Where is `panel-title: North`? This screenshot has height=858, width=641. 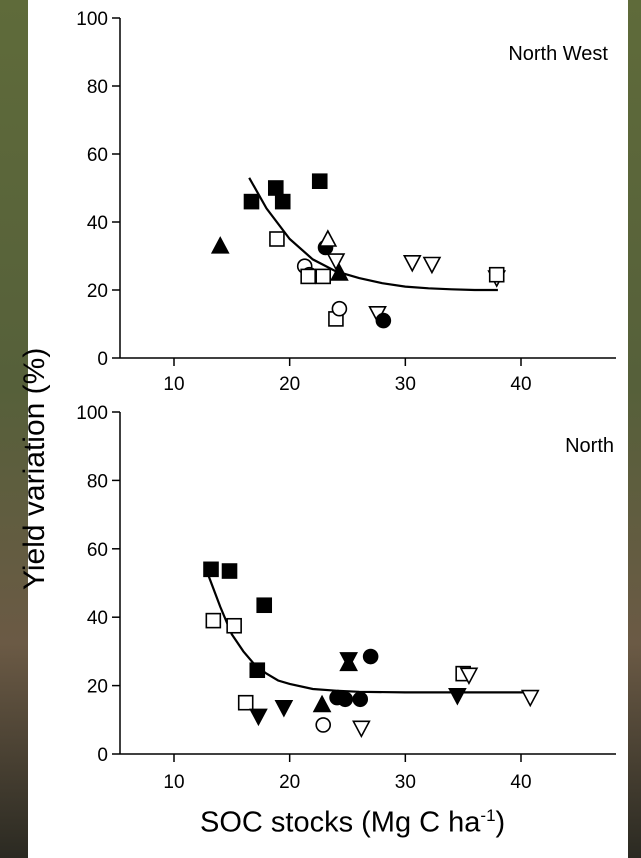
panel-title: North is located at coordinates (589, 446).